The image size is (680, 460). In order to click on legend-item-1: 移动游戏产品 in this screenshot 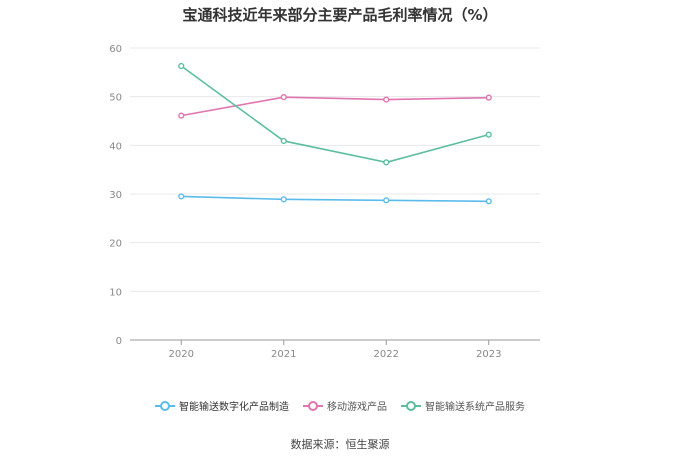, I will do `click(345, 405)`.